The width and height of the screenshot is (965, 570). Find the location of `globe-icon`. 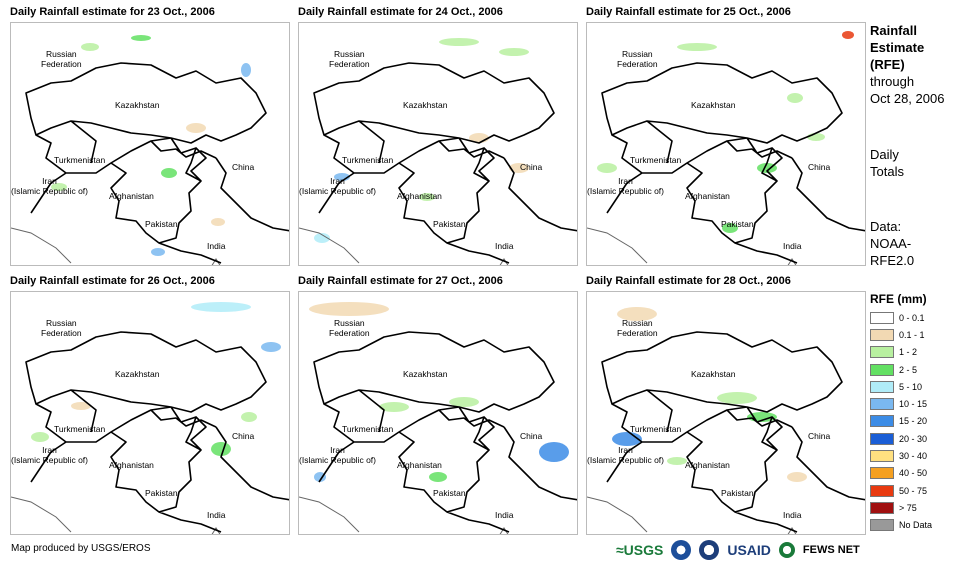

globe-icon is located at coordinates (786, 550).